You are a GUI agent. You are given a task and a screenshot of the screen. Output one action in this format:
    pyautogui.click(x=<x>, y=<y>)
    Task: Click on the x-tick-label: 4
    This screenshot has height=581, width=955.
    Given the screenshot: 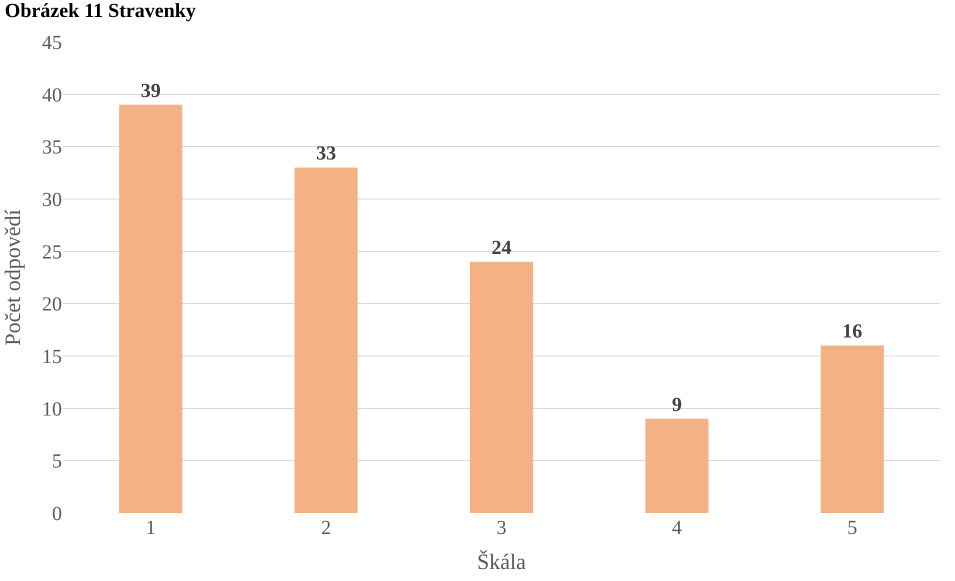 What is the action you would take?
    pyautogui.click(x=677, y=528)
    